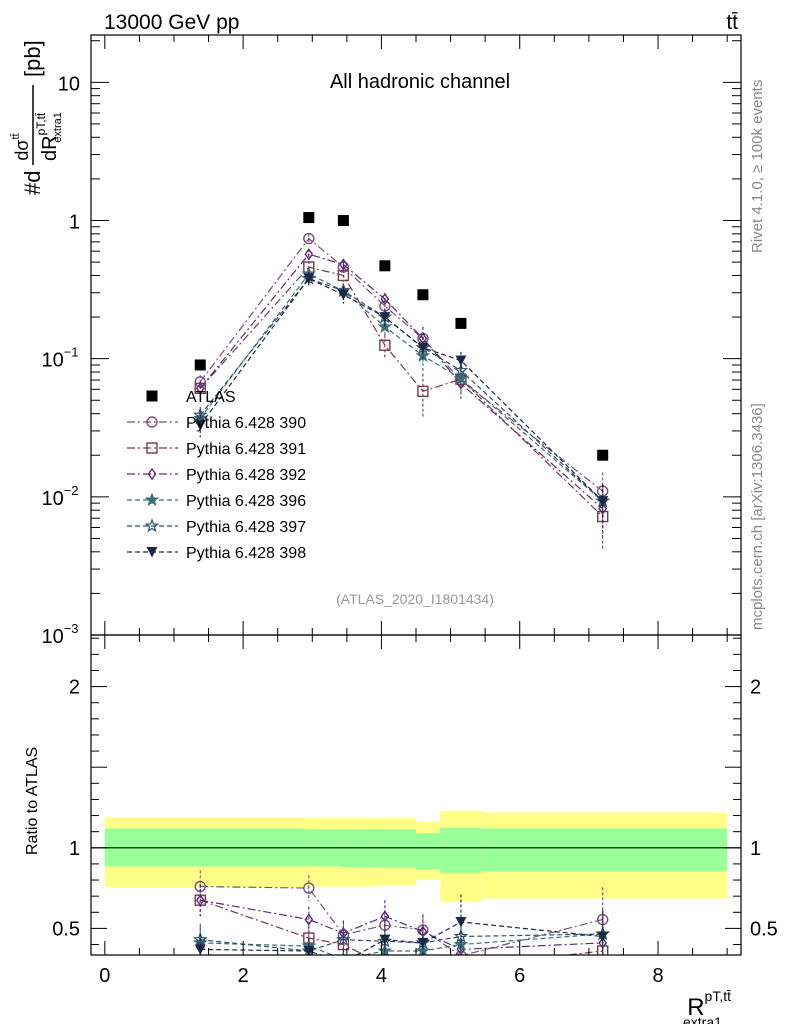 This screenshot has width=786, height=1024. Describe the element at coordinates (59, 358) in the screenshot. I see `y-tick-label: 10⁻¹` at that location.